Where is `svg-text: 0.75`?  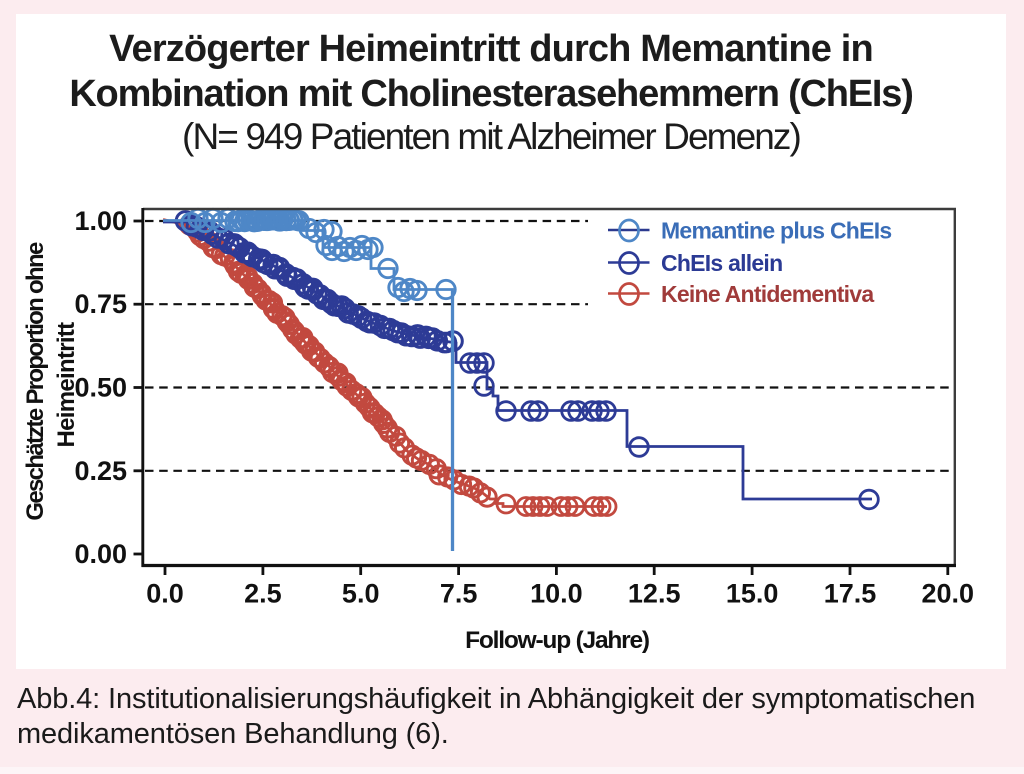 svg-text: 0.75 is located at coordinates (100, 304).